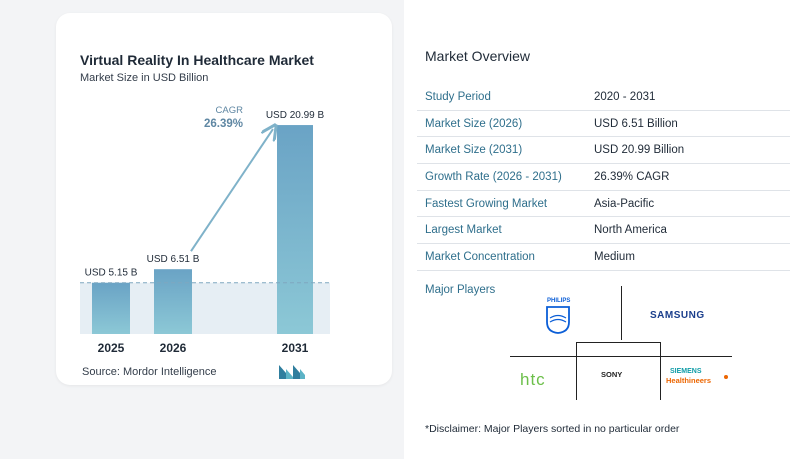 This screenshot has height=459, width=800. Describe the element at coordinates (614, 256) in the screenshot. I see `row-value: Medium` at that location.